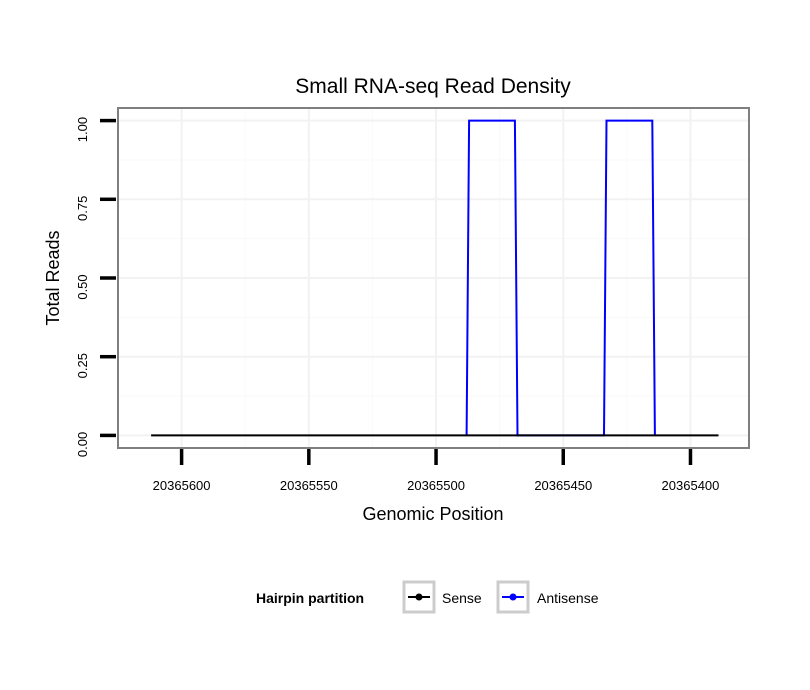 This screenshot has height=690, width=810. What do you see at coordinates (82, 286) in the screenshot?
I see `y-tick-label-2: 0.50` at bounding box center [82, 286].